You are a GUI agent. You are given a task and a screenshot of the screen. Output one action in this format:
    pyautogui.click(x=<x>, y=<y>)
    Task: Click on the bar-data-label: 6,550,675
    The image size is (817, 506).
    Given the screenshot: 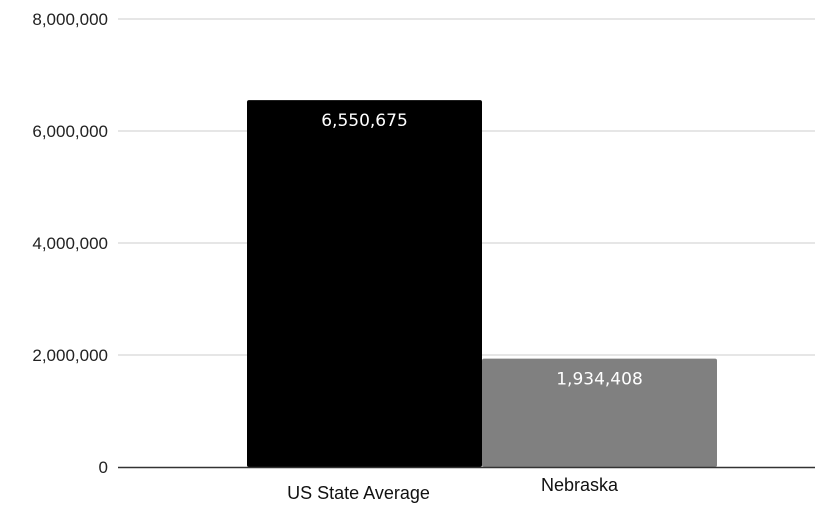 What is the action you would take?
    pyautogui.click(x=364, y=121)
    